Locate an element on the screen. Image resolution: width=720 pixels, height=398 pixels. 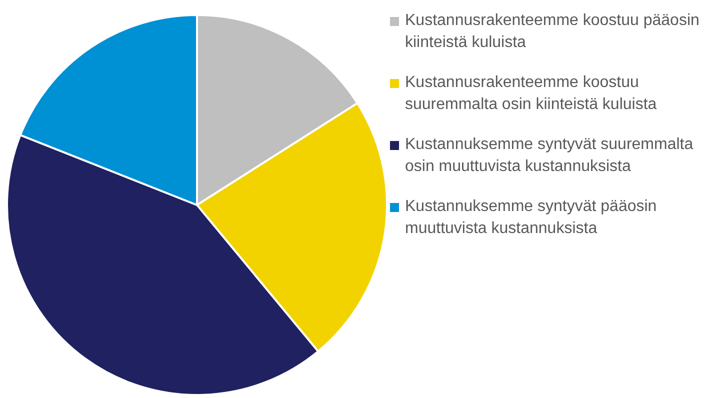
legend-label: Kustannuksemme syntyvät suuremmalta osin muuttuvista kustannuksista is located at coordinates (549, 156).